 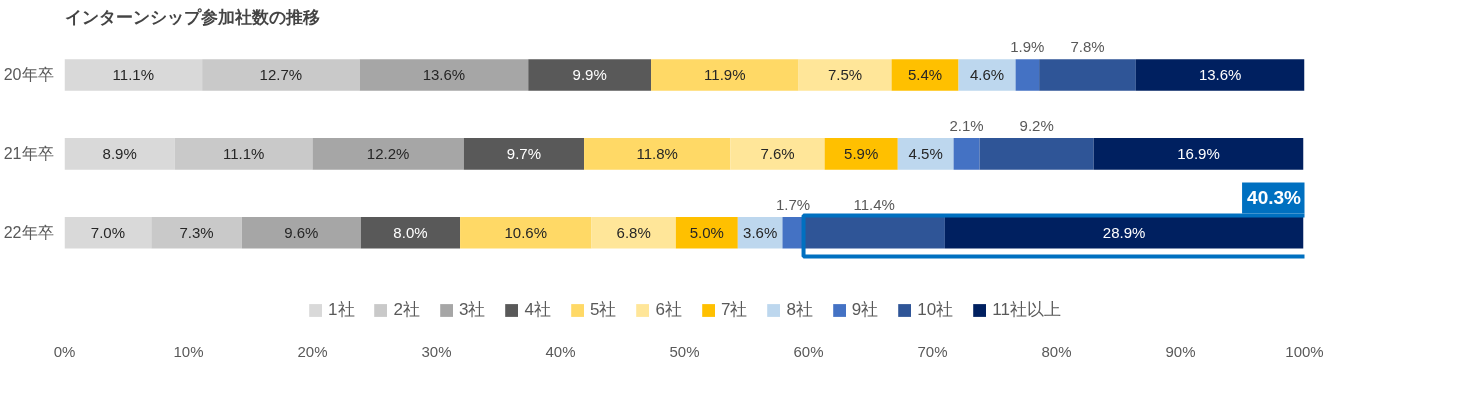 What do you see at coordinates (668, 310) in the screenshot?
I see `legend-label: 6社` at bounding box center [668, 310].